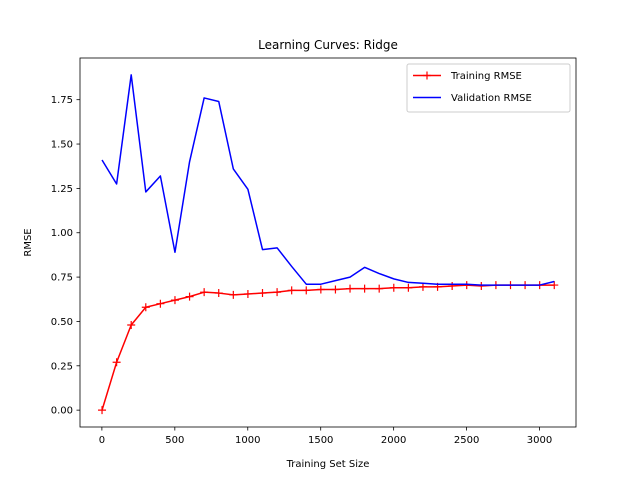  What do you see at coordinates (62, 100) in the screenshot?
I see `y-tick-label: 1.75` at bounding box center [62, 100].